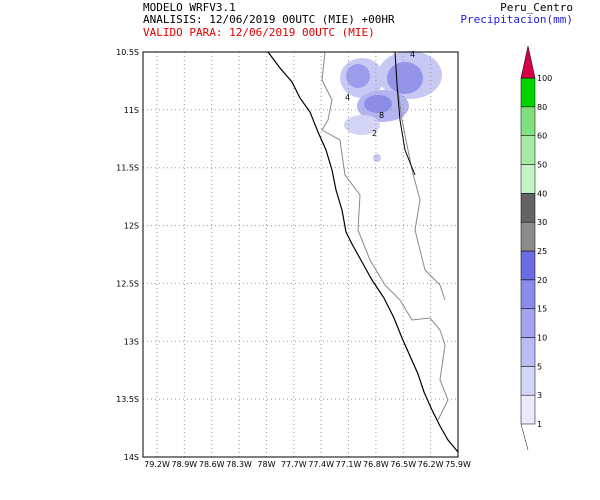 The image size is (600, 500). Describe the element at coordinates (405, 113) in the screenshot. I see `boundary-line` at that location.